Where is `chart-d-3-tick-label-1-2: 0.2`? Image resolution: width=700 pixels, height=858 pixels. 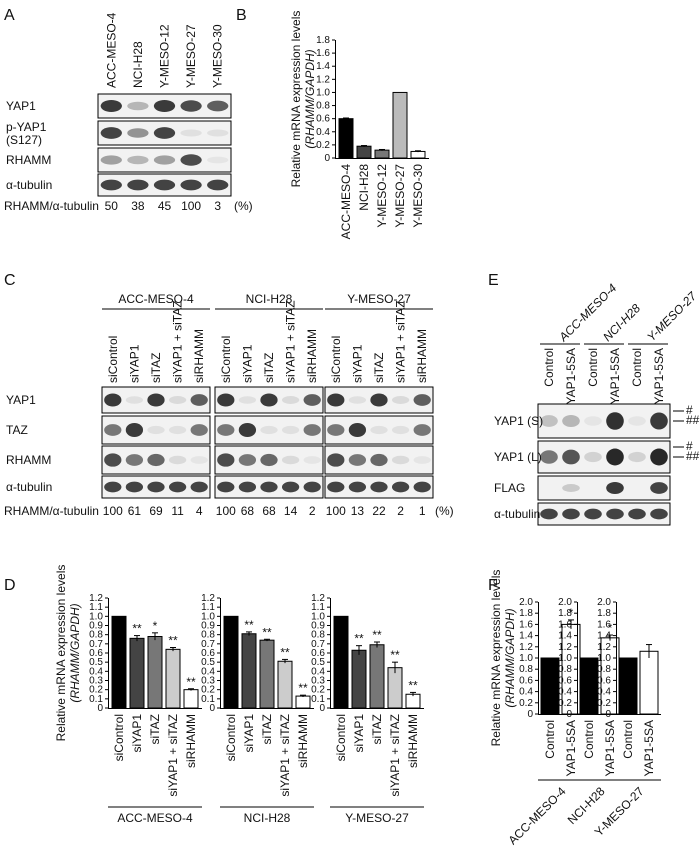
chart-d-3-tick-label-1-2: 0.2 is located at coordinates (318, 690).